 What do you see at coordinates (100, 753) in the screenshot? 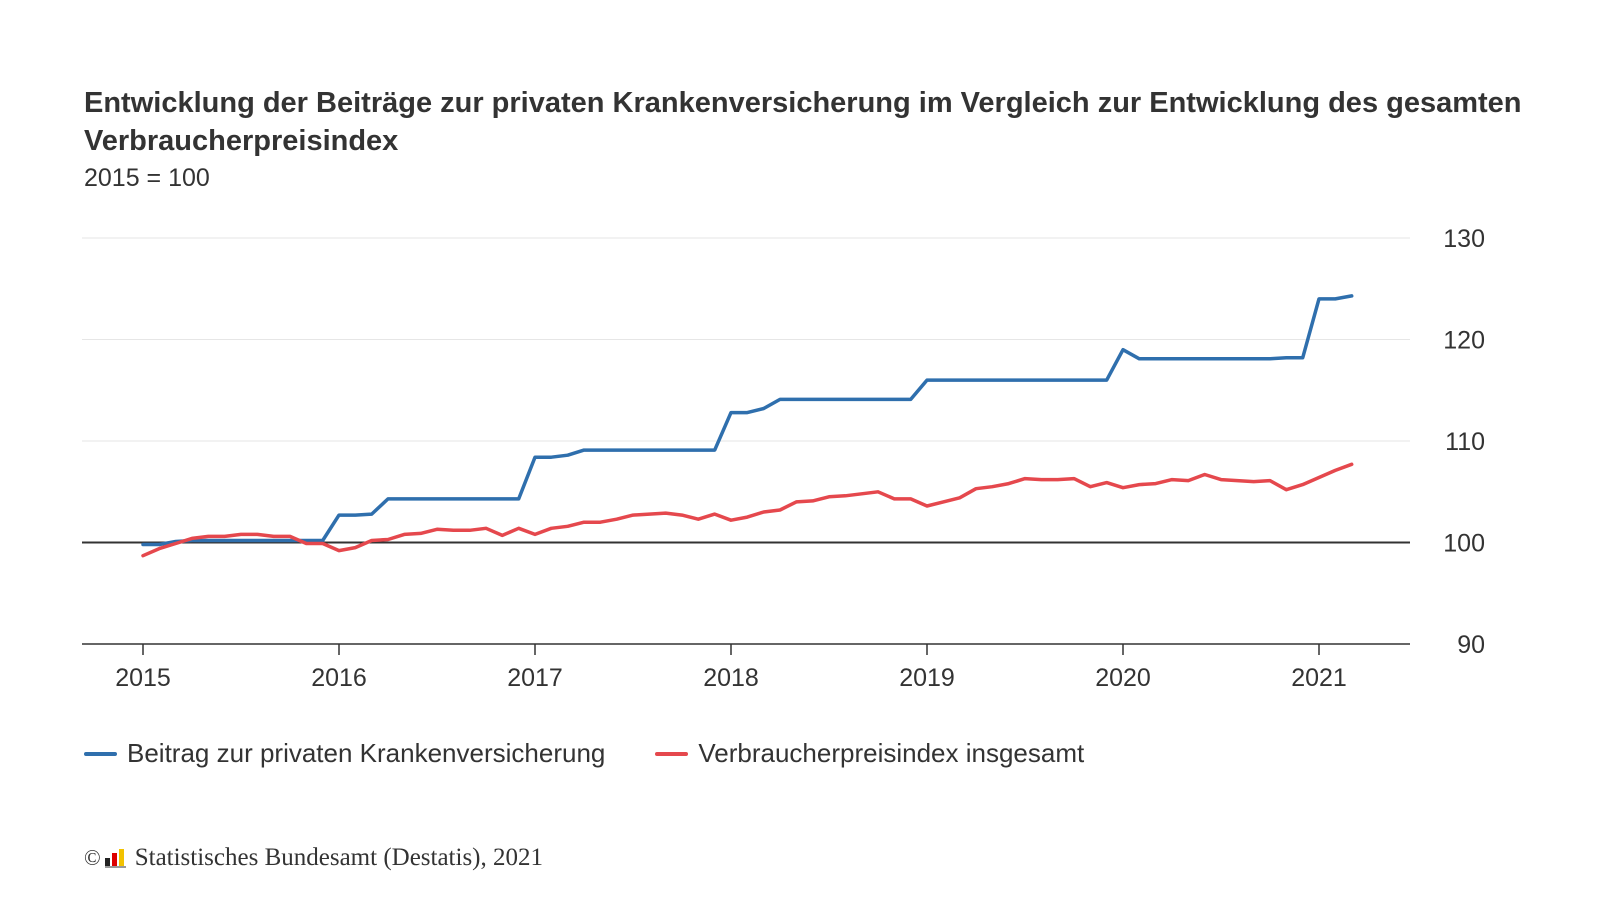
I see `legend-swatch-pkv` at bounding box center [100, 753].